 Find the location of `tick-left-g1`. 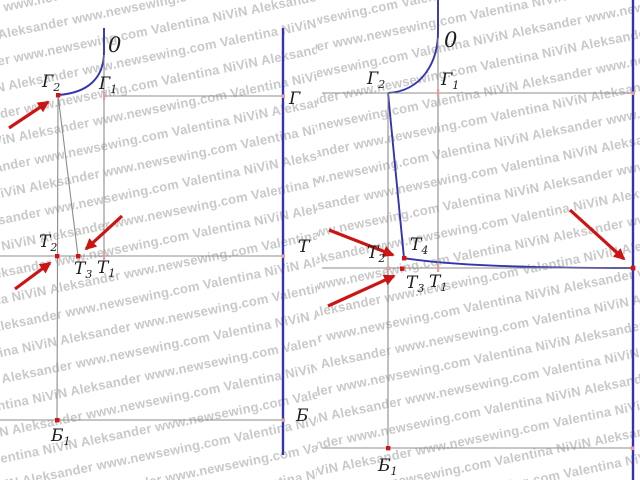

tick-left-g1 is located at coordinates (104, 96).